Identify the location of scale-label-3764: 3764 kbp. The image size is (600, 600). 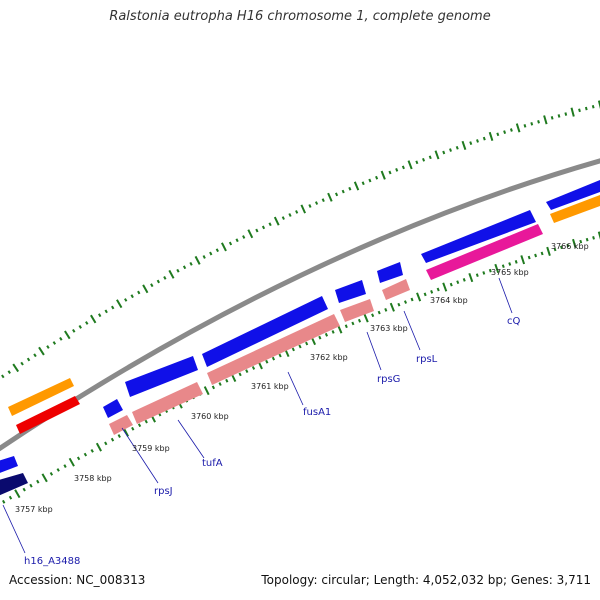
(449, 300).